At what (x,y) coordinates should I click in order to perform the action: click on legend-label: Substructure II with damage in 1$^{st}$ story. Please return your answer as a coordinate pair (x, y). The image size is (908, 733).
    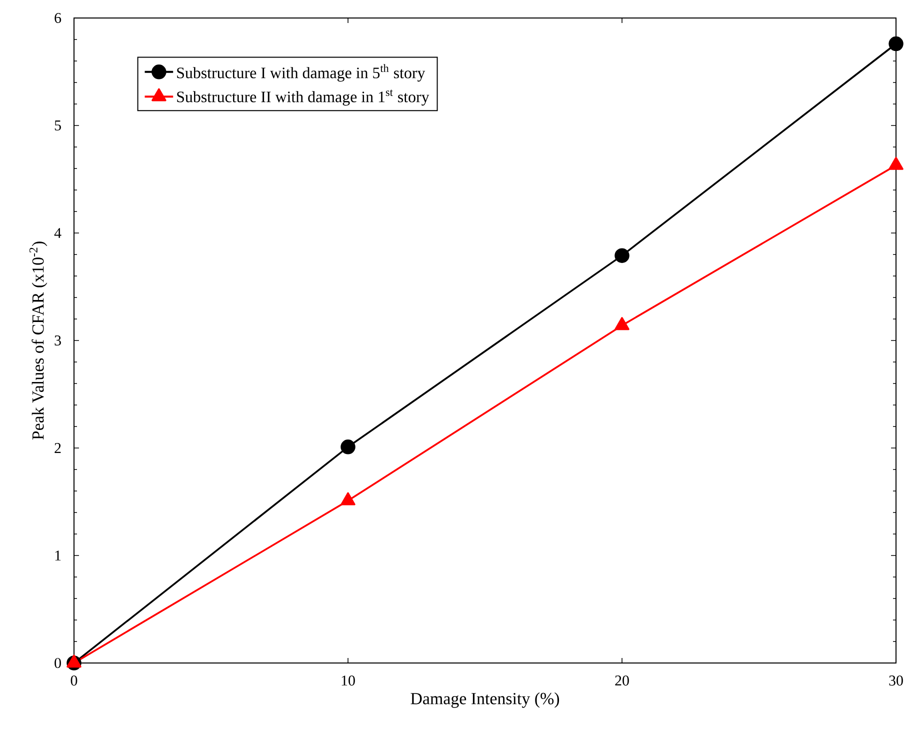
    Looking at the image, I should click on (303, 98).